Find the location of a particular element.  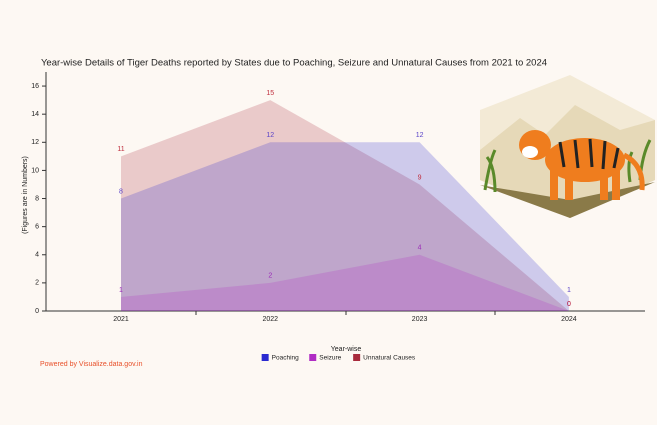

value-label: 4 is located at coordinates (420, 248).